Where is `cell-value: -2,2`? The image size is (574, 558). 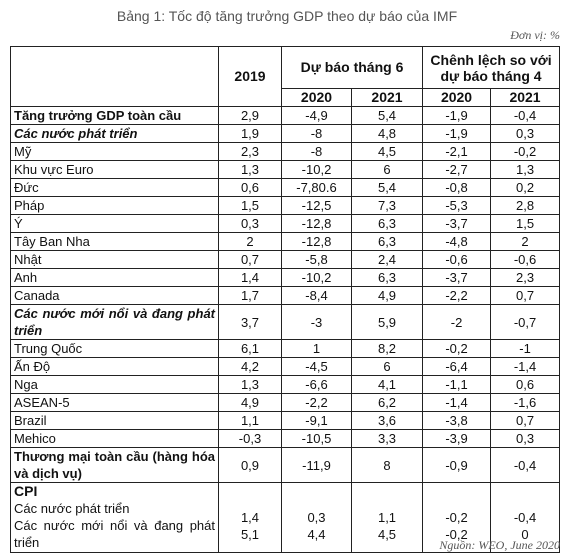
cell-value: -2,2 is located at coordinates (457, 295).